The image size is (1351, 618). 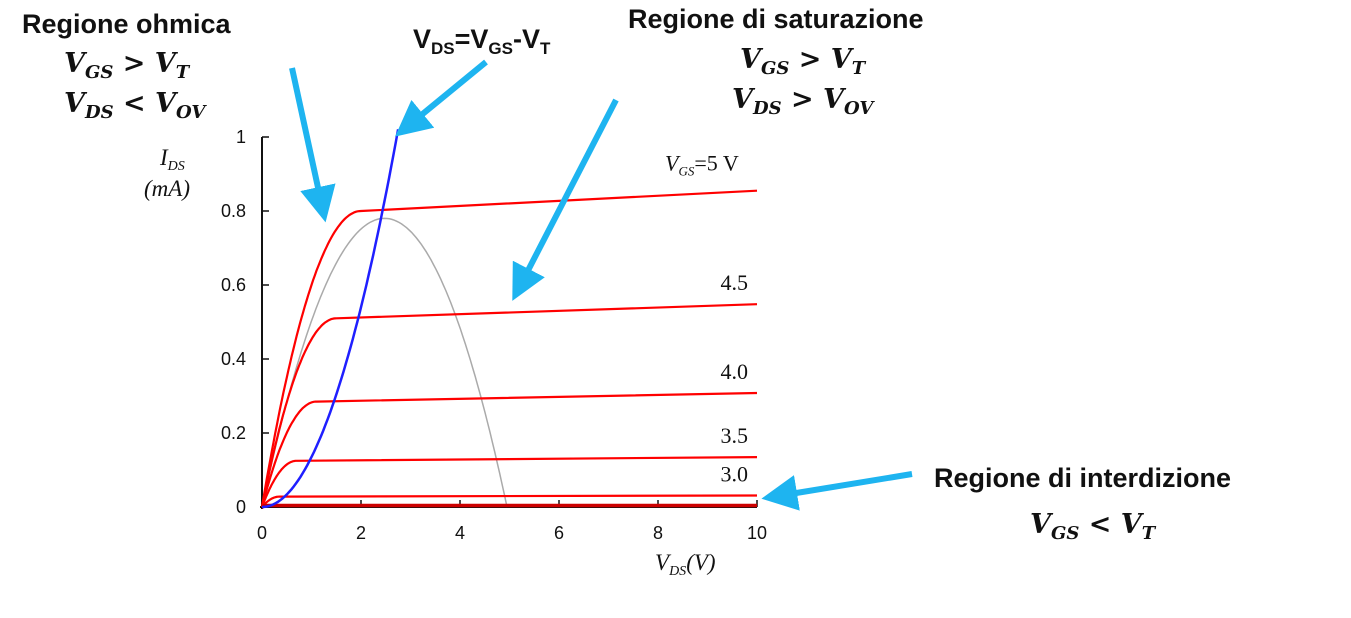 I want to click on boundary-annotation: VDS=VGS-VT, so click(x=482, y=41).